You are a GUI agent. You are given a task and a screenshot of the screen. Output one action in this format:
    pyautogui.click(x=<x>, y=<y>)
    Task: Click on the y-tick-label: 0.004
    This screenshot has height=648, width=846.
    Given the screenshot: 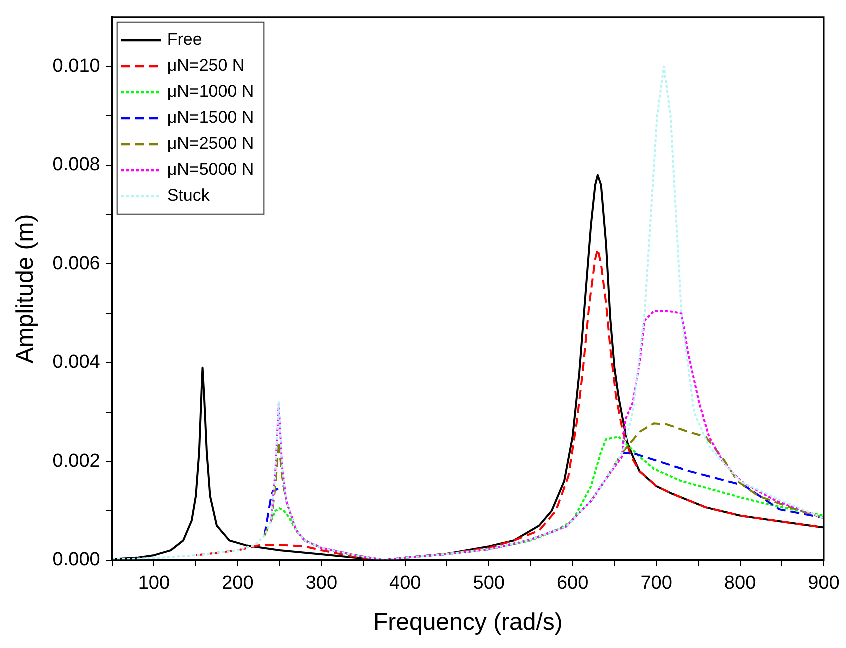 What is the action you would take?
    pyautogui.click(x=76, y=363)
    